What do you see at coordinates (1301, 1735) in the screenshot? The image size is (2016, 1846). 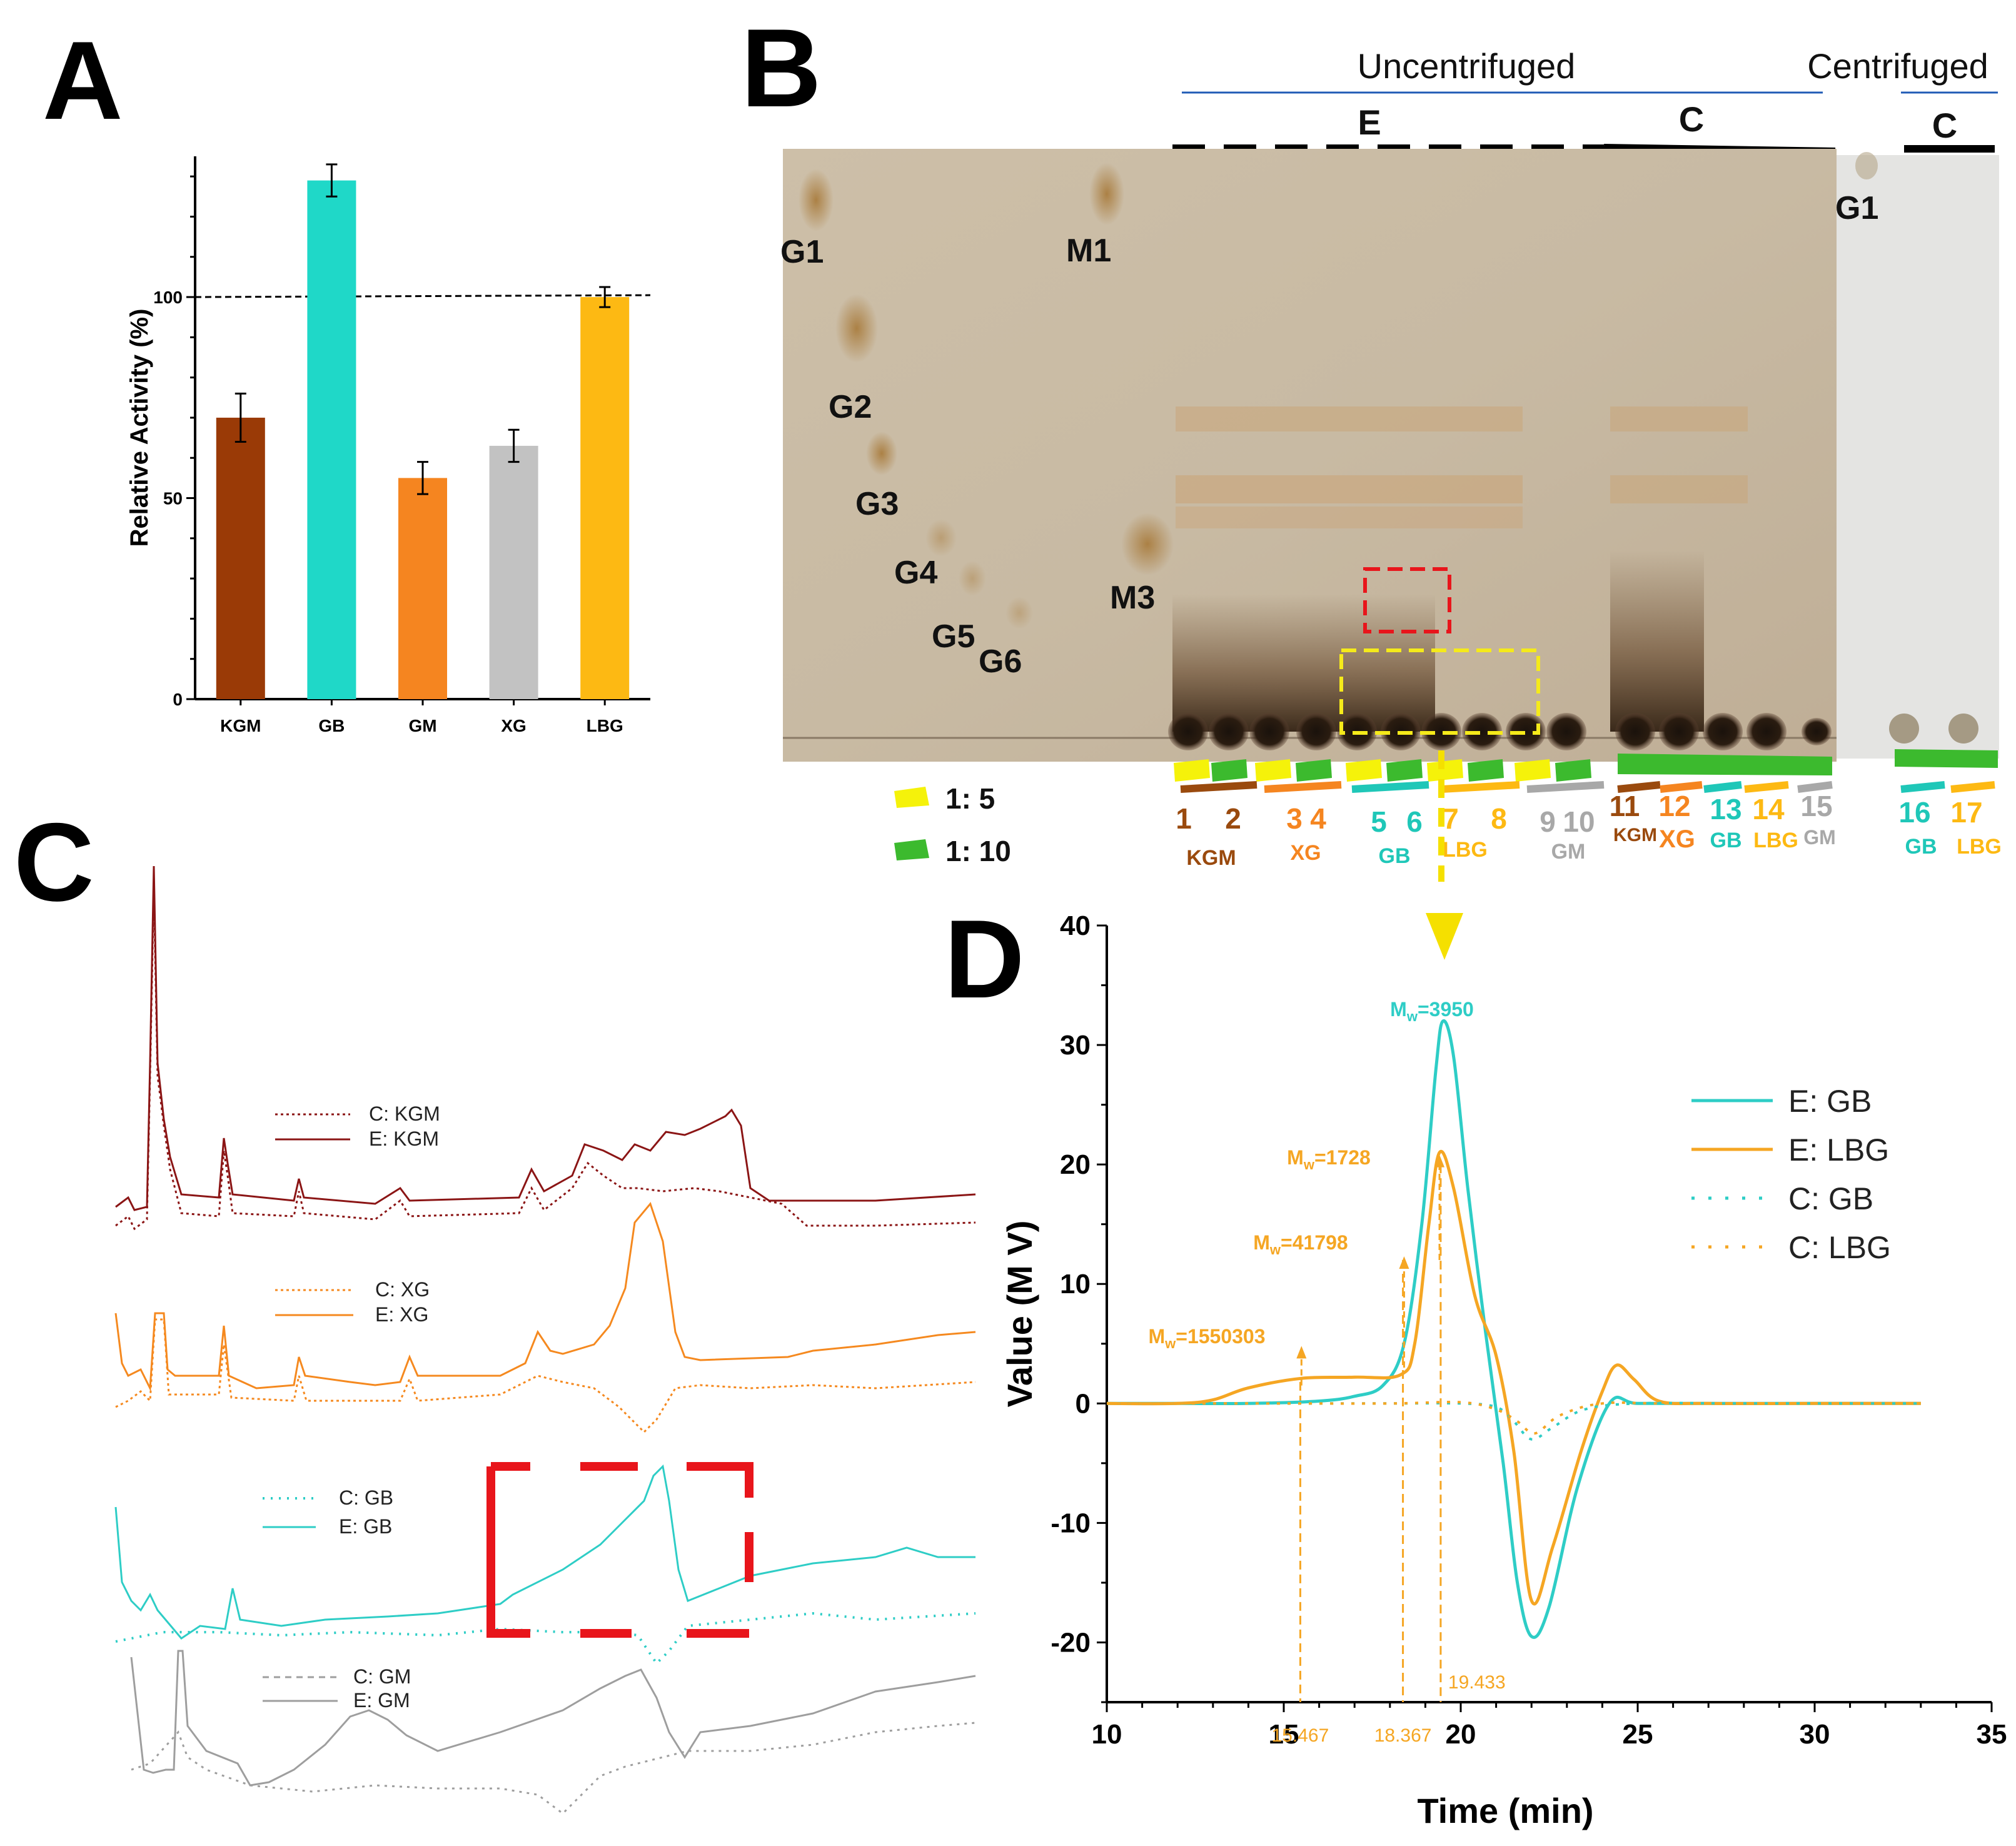 I see `d-vline-label: 15.467` at bounding box center [1301, 1735].